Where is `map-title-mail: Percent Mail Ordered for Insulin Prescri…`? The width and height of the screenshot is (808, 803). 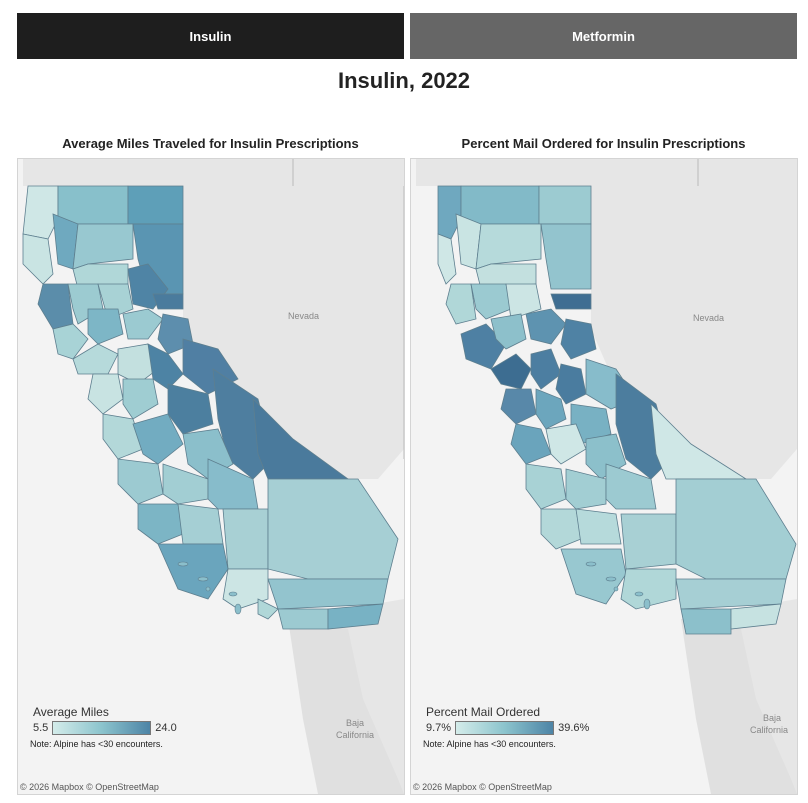
map-title-mail: Percent Mail Ordered for Insulin Prescri… is located at coordinates (603, 143).